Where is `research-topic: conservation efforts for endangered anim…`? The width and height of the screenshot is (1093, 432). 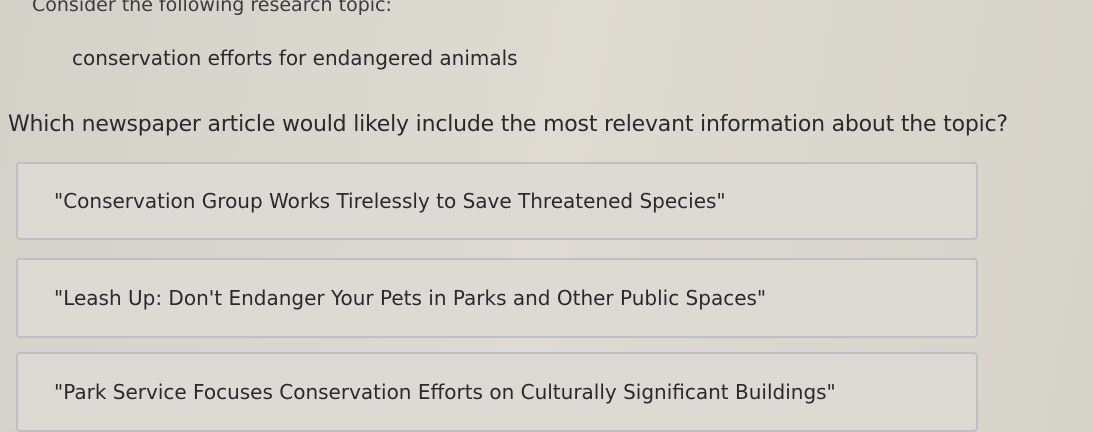 research-topic: conservation efforts for endangered anim… is located at coordinates (295, 58).